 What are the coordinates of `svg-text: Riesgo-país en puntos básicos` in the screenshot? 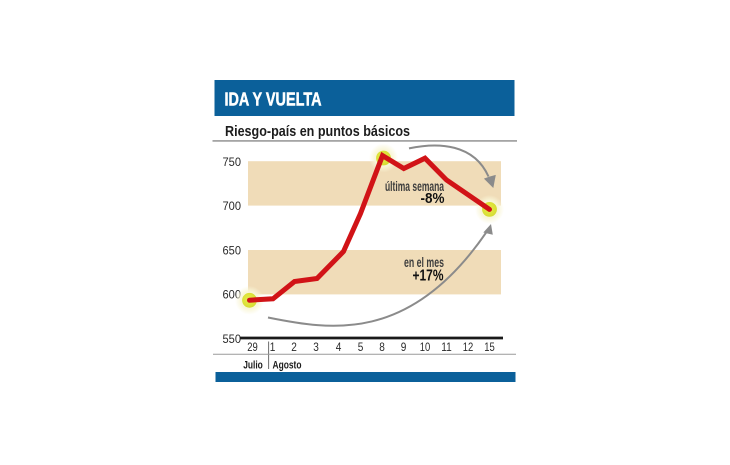 It's located at (317, 132).